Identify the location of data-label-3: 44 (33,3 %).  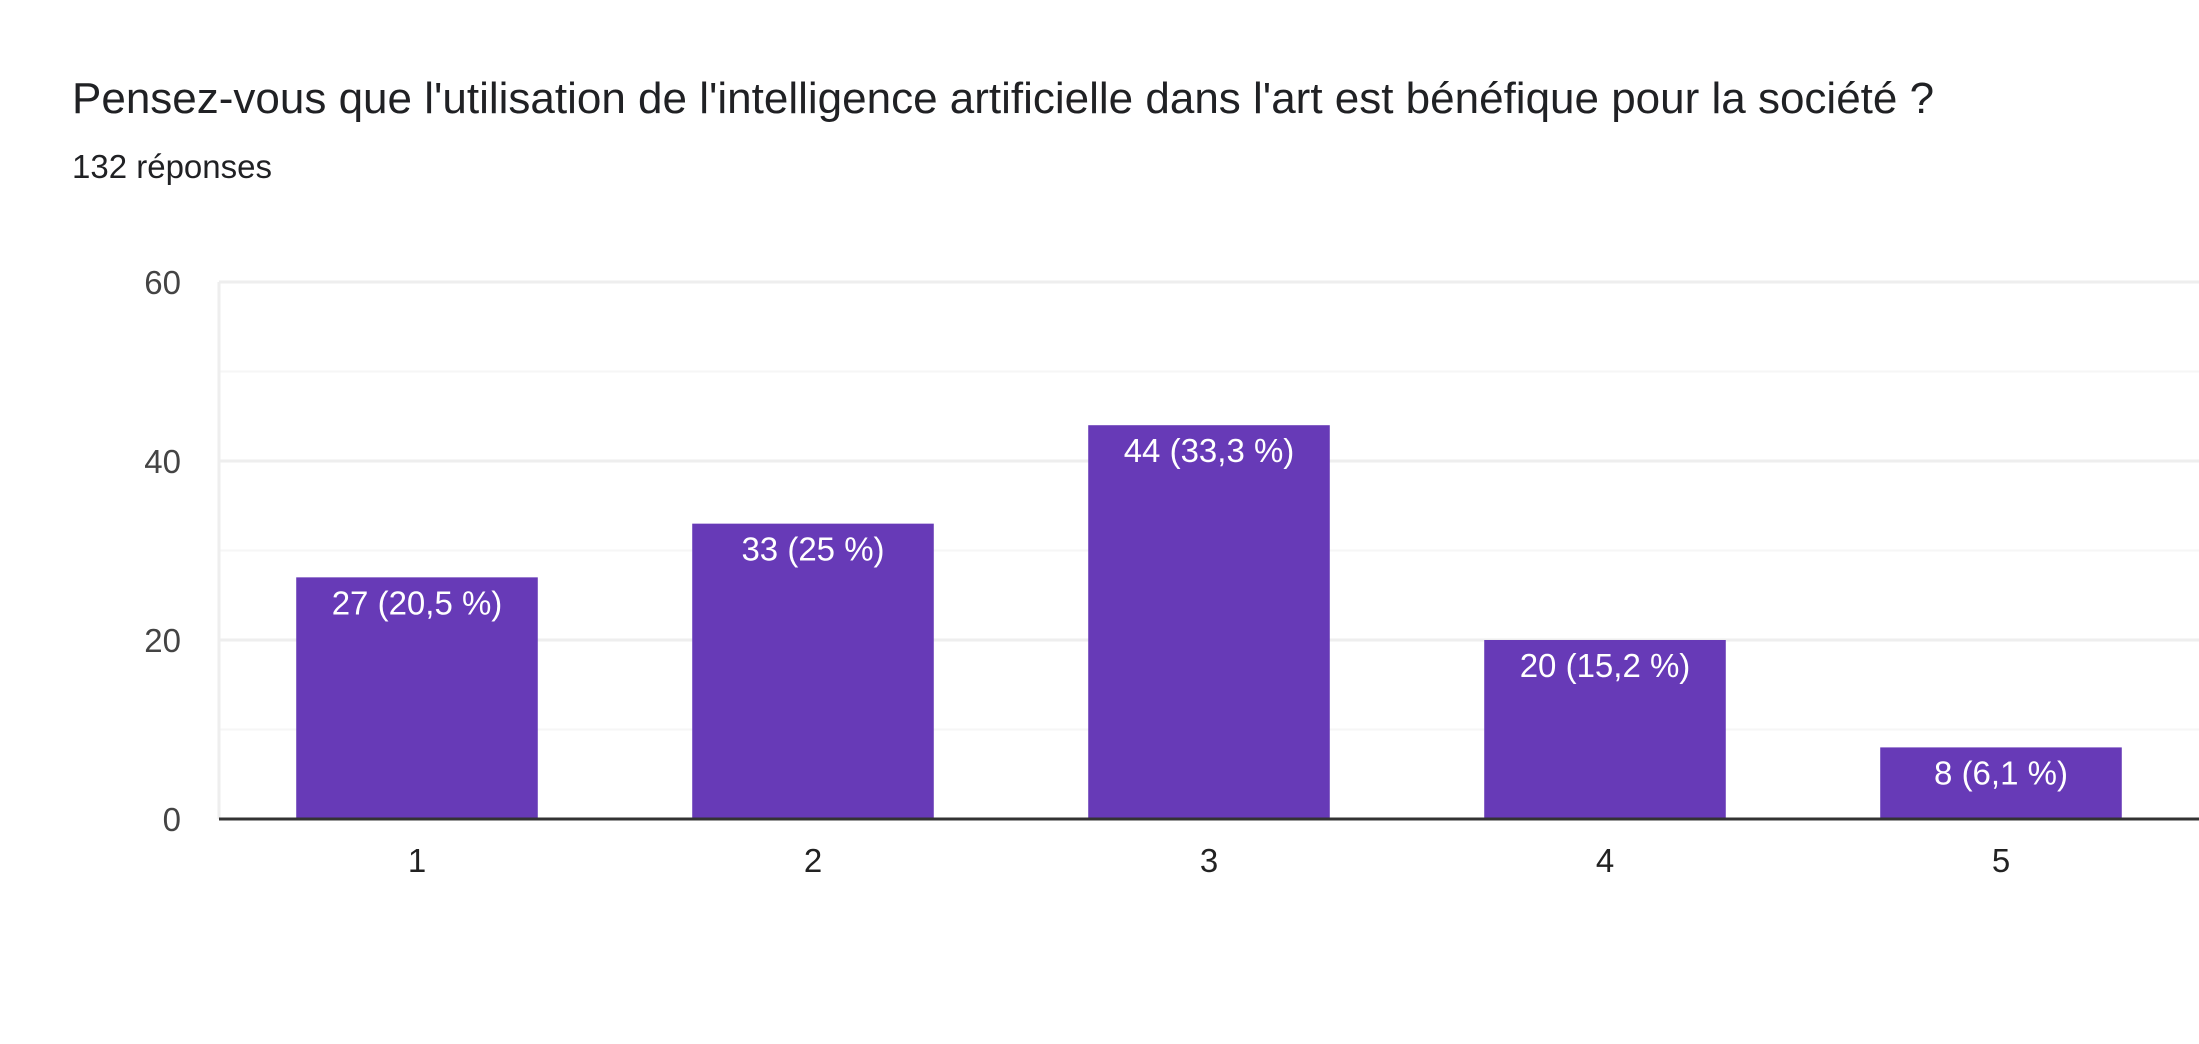
(1209, 450).